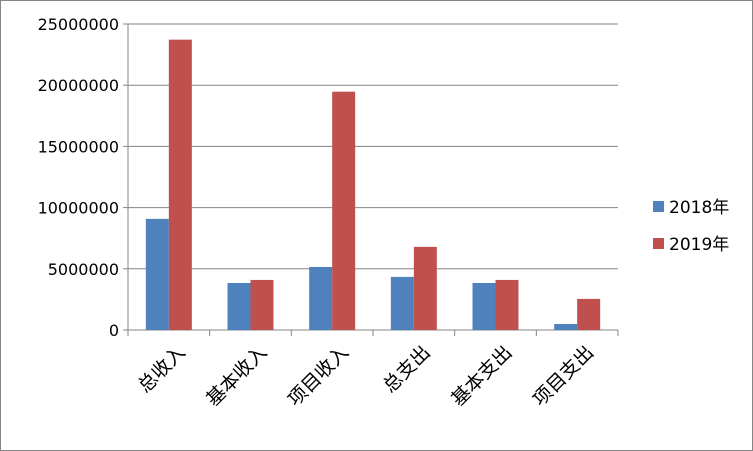 This screenshot has height=451, width=753. What do you see at coordinates (699, 245) in the screenshot?
I see `legend-label: 2019年` at bounding box center [699, 245].